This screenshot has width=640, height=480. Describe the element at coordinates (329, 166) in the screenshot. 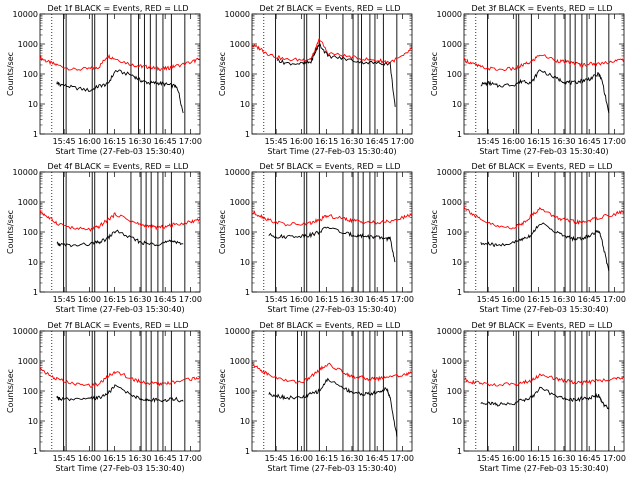

I see `panel-title: Det 5f BLACK = Events, RED = LLD` at that location.